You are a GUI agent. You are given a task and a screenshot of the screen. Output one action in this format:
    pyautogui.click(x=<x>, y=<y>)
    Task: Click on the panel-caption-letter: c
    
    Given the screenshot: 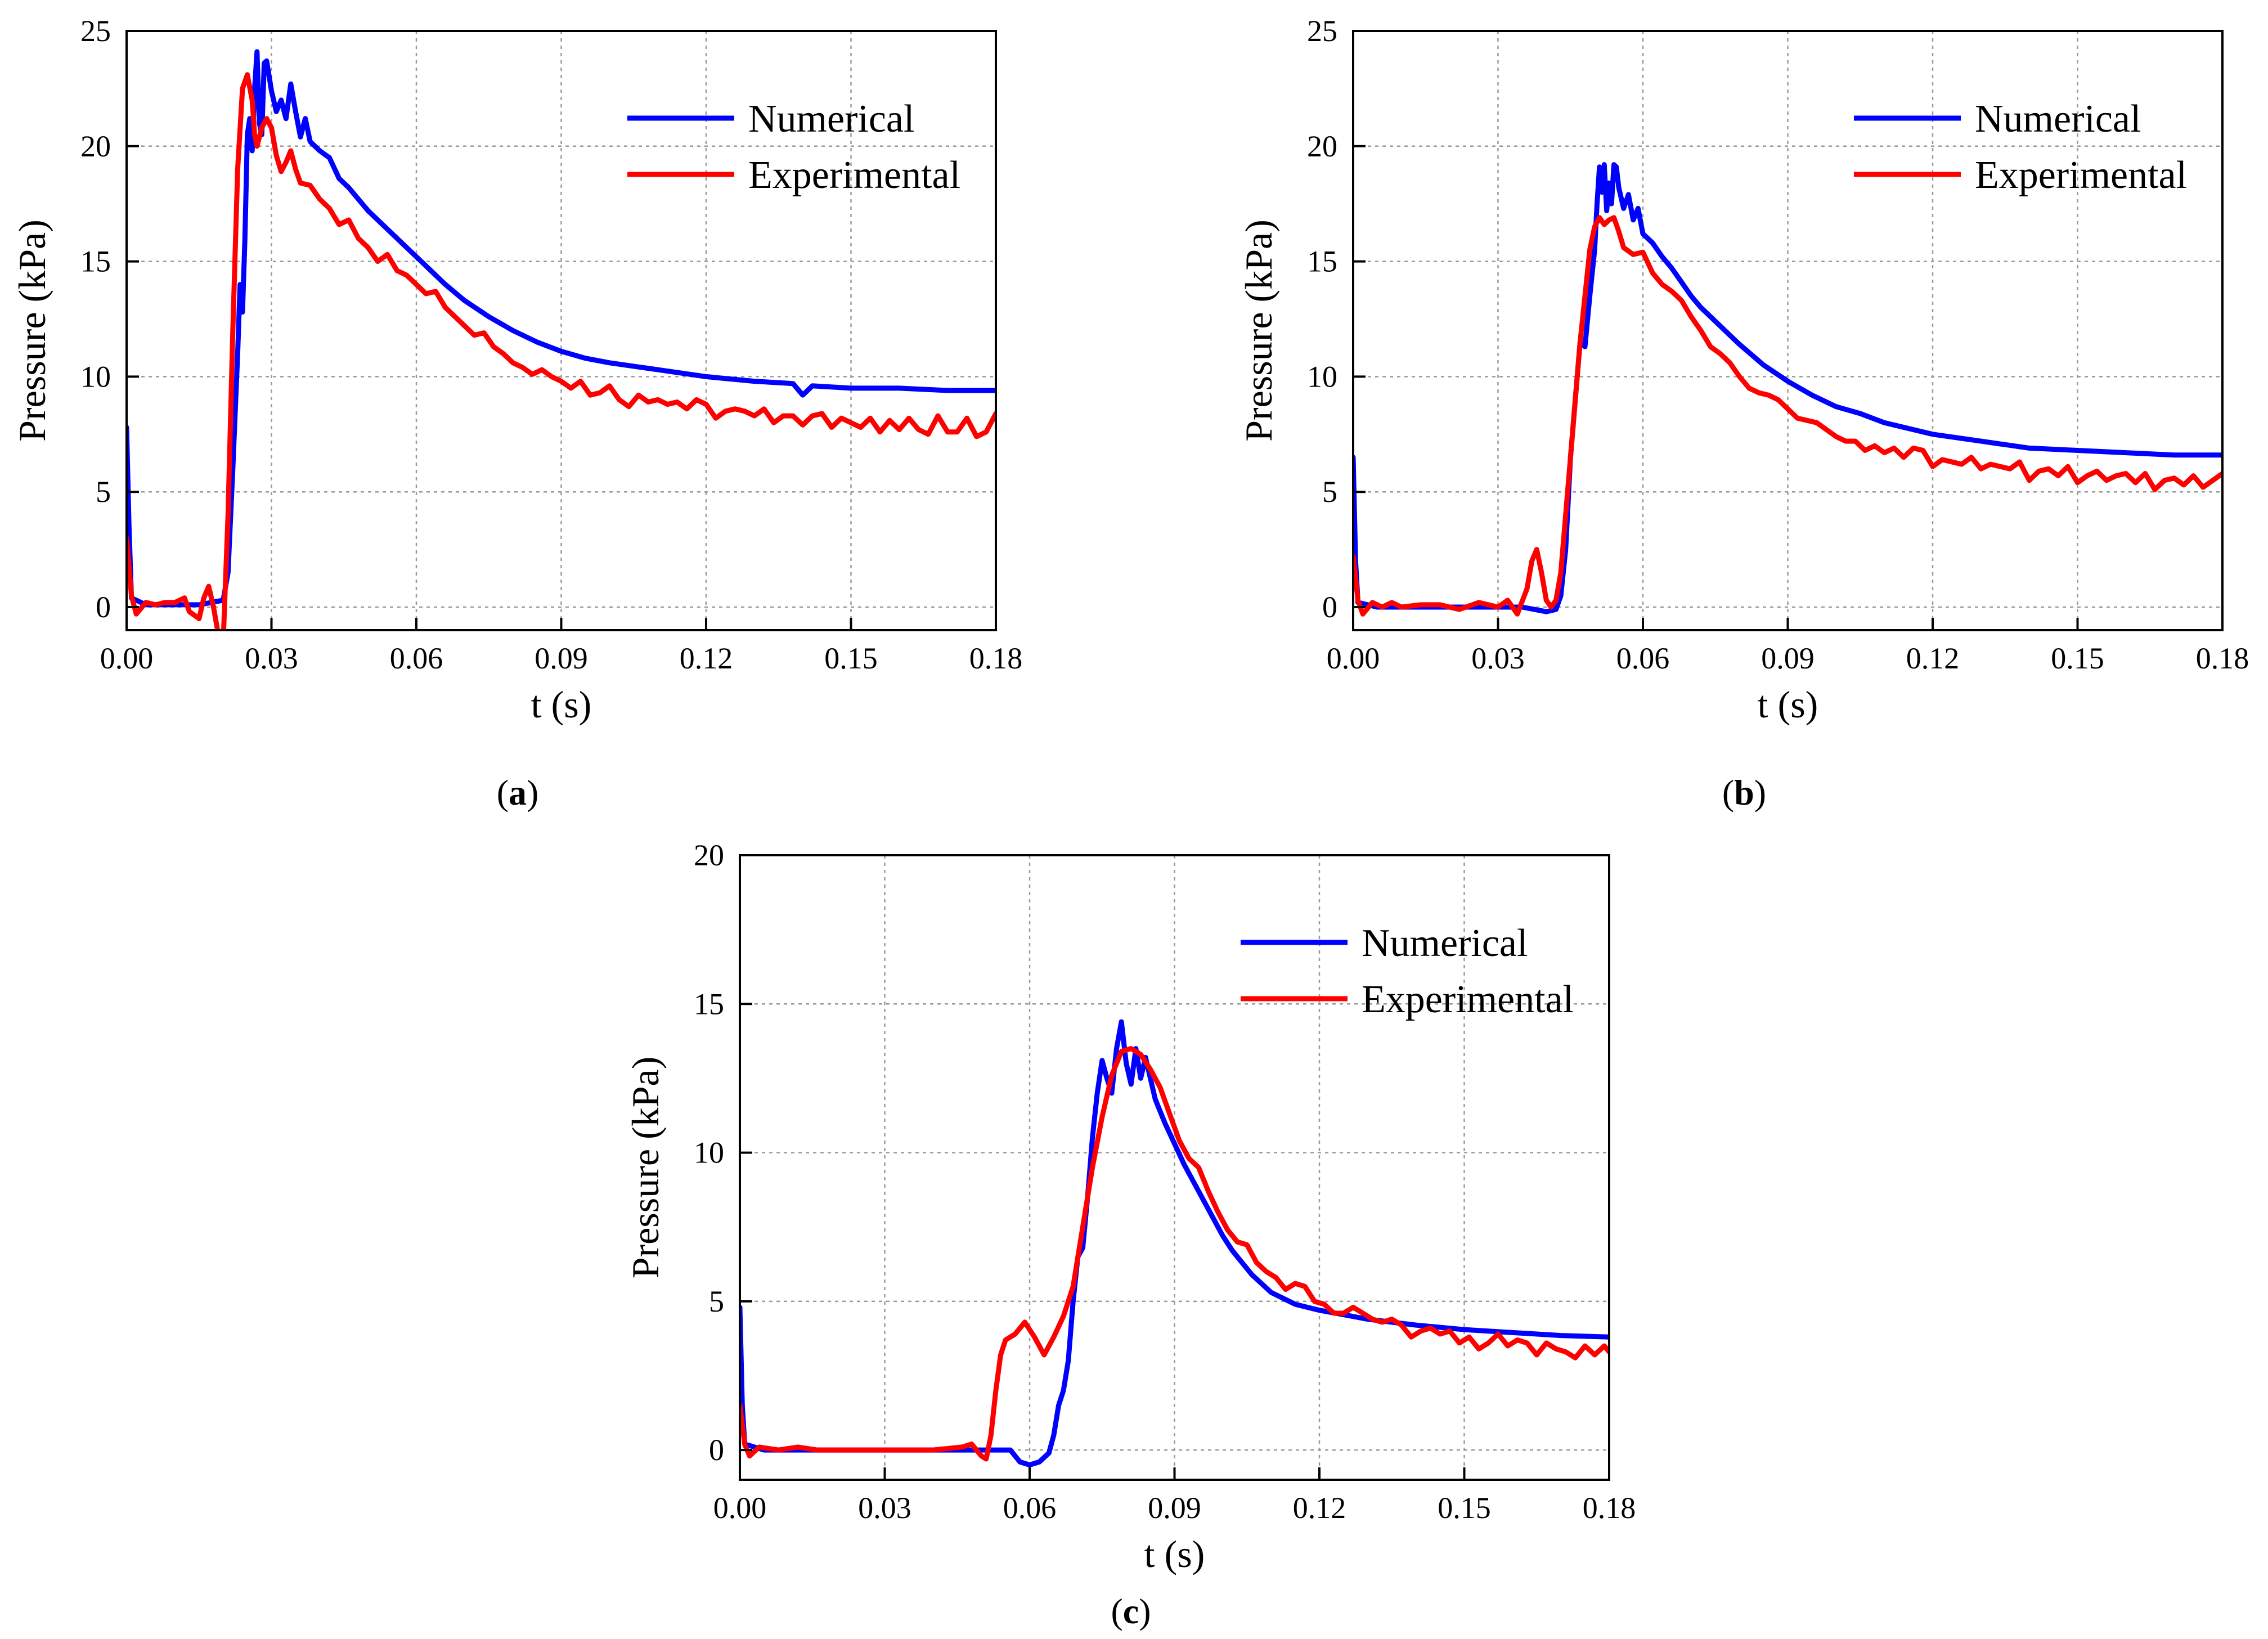 What is the action you would take?
    pyautogui.click(x=1131, y=1611)
    